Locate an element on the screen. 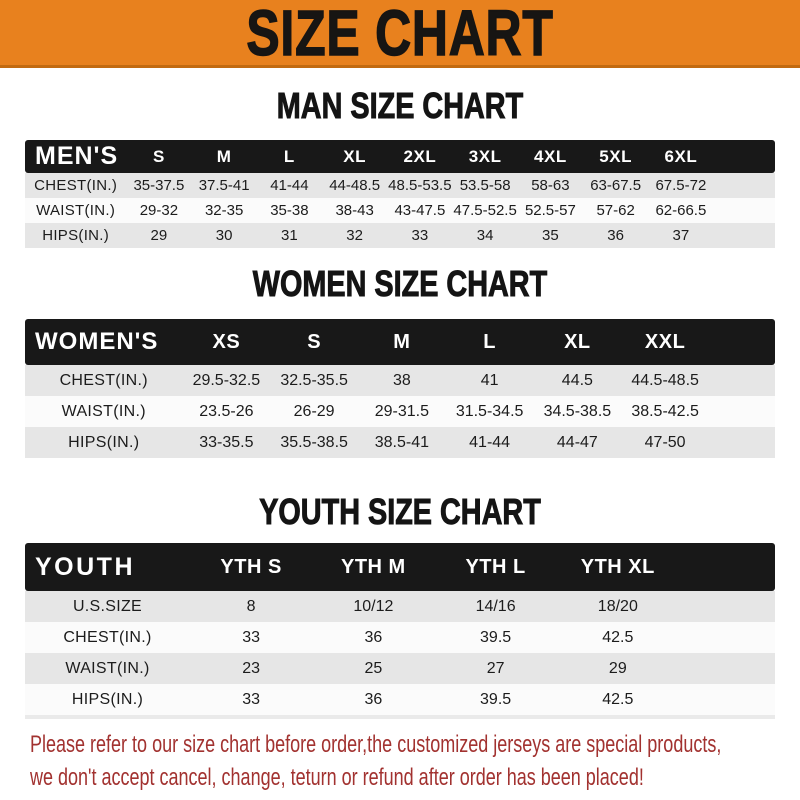  size-cell: 38 is located at coordinates (402, 380).